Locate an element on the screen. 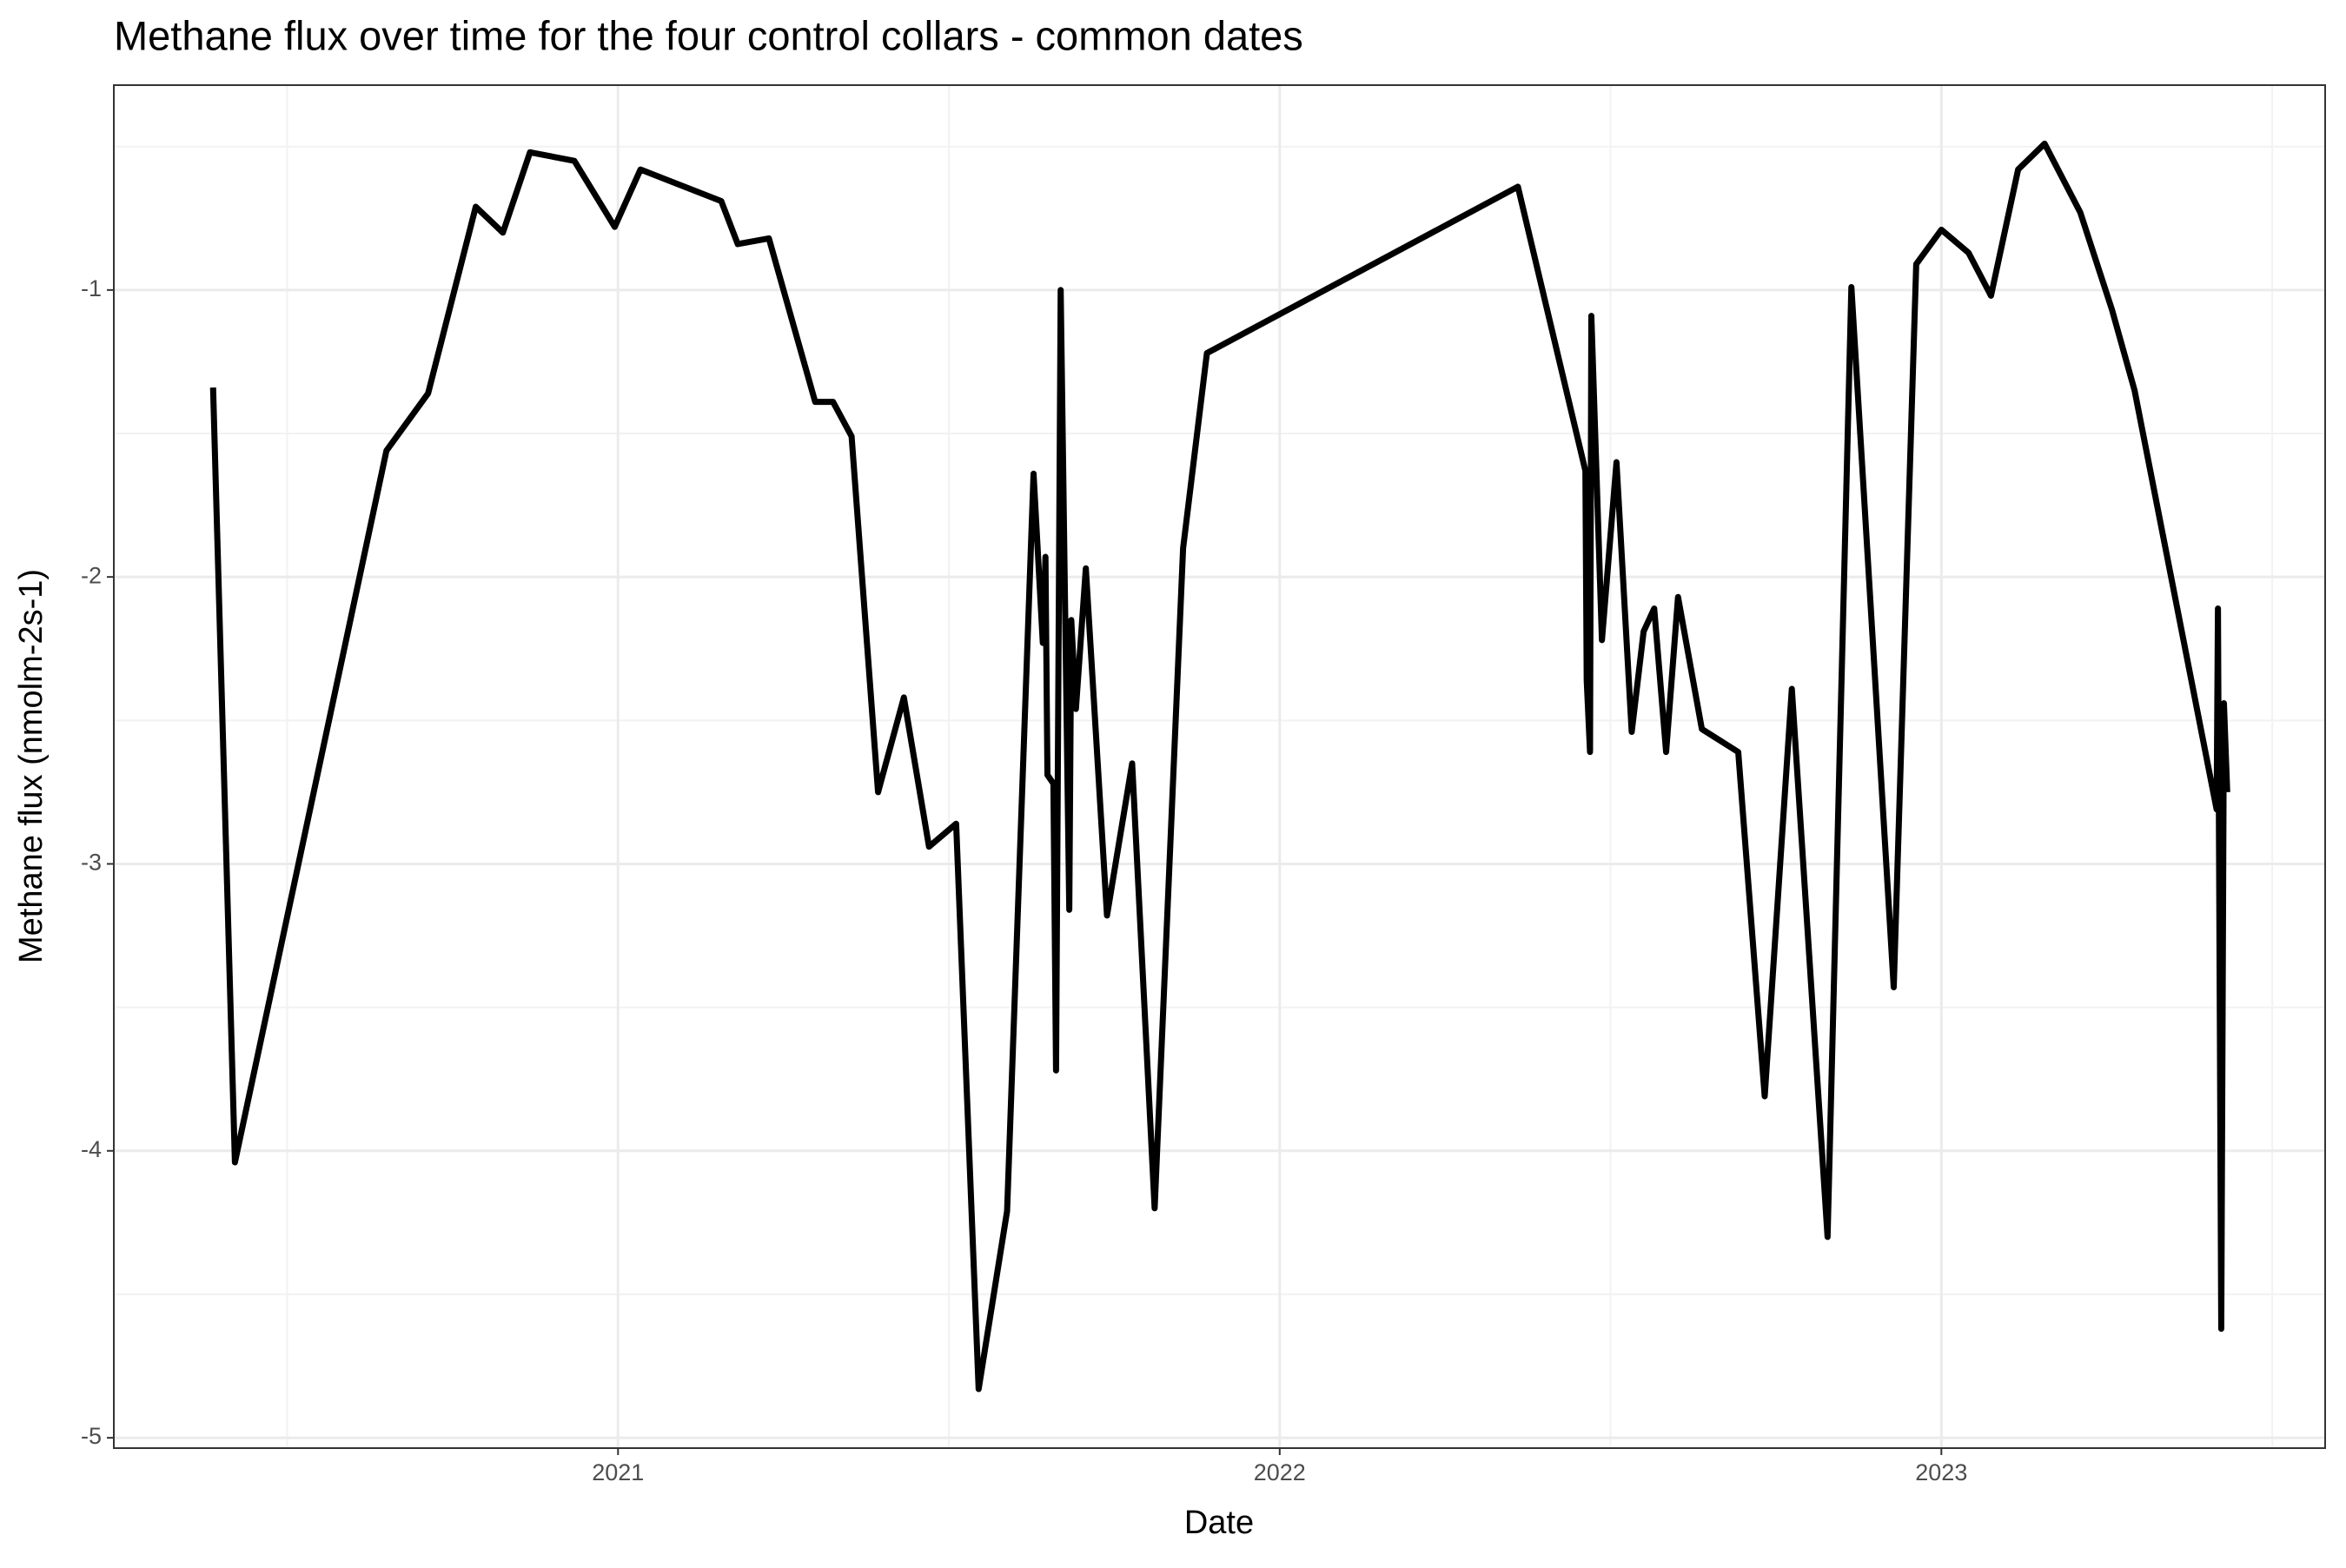  y-tick-label: -3 is located at coordinates (91, 863).